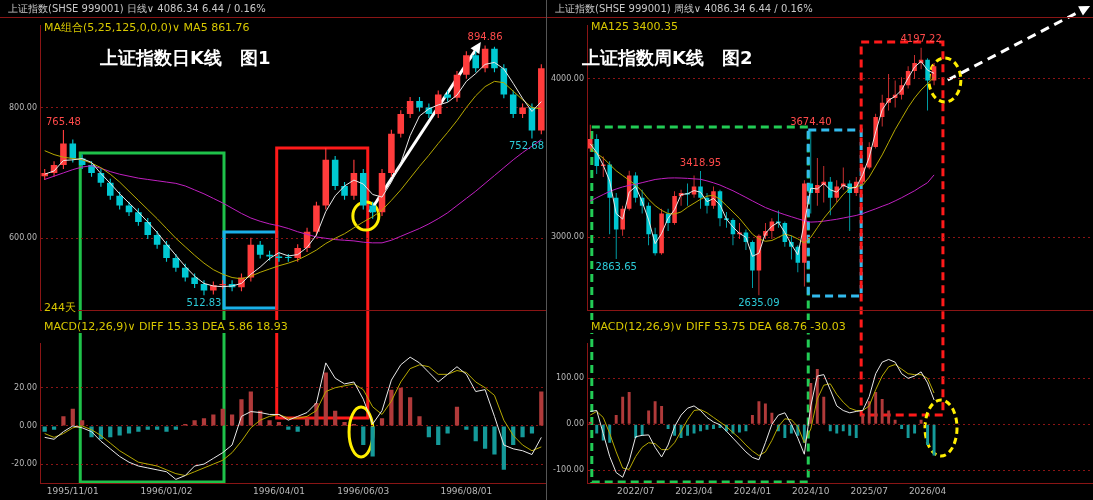  What do you see at coordinates (567, 237) in the screenshot?
I see `y-tick-label: 3000.00` at bounding box center [567, 237].